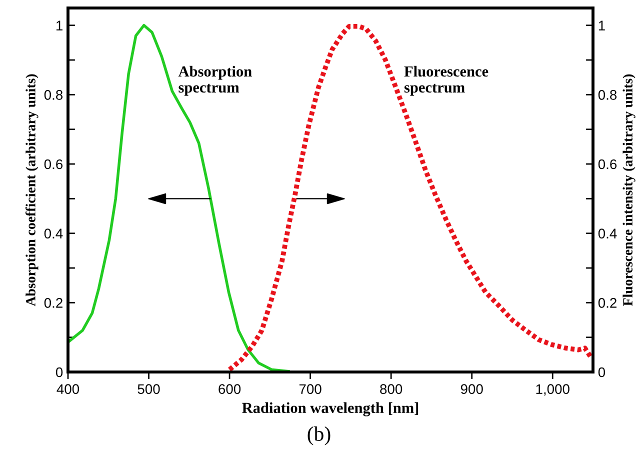 The width and height of the screenshot is (638, 459). Describe the element at coordinates (391, 389) in the screenshot. I see `x-tick-label: 800` at that location.